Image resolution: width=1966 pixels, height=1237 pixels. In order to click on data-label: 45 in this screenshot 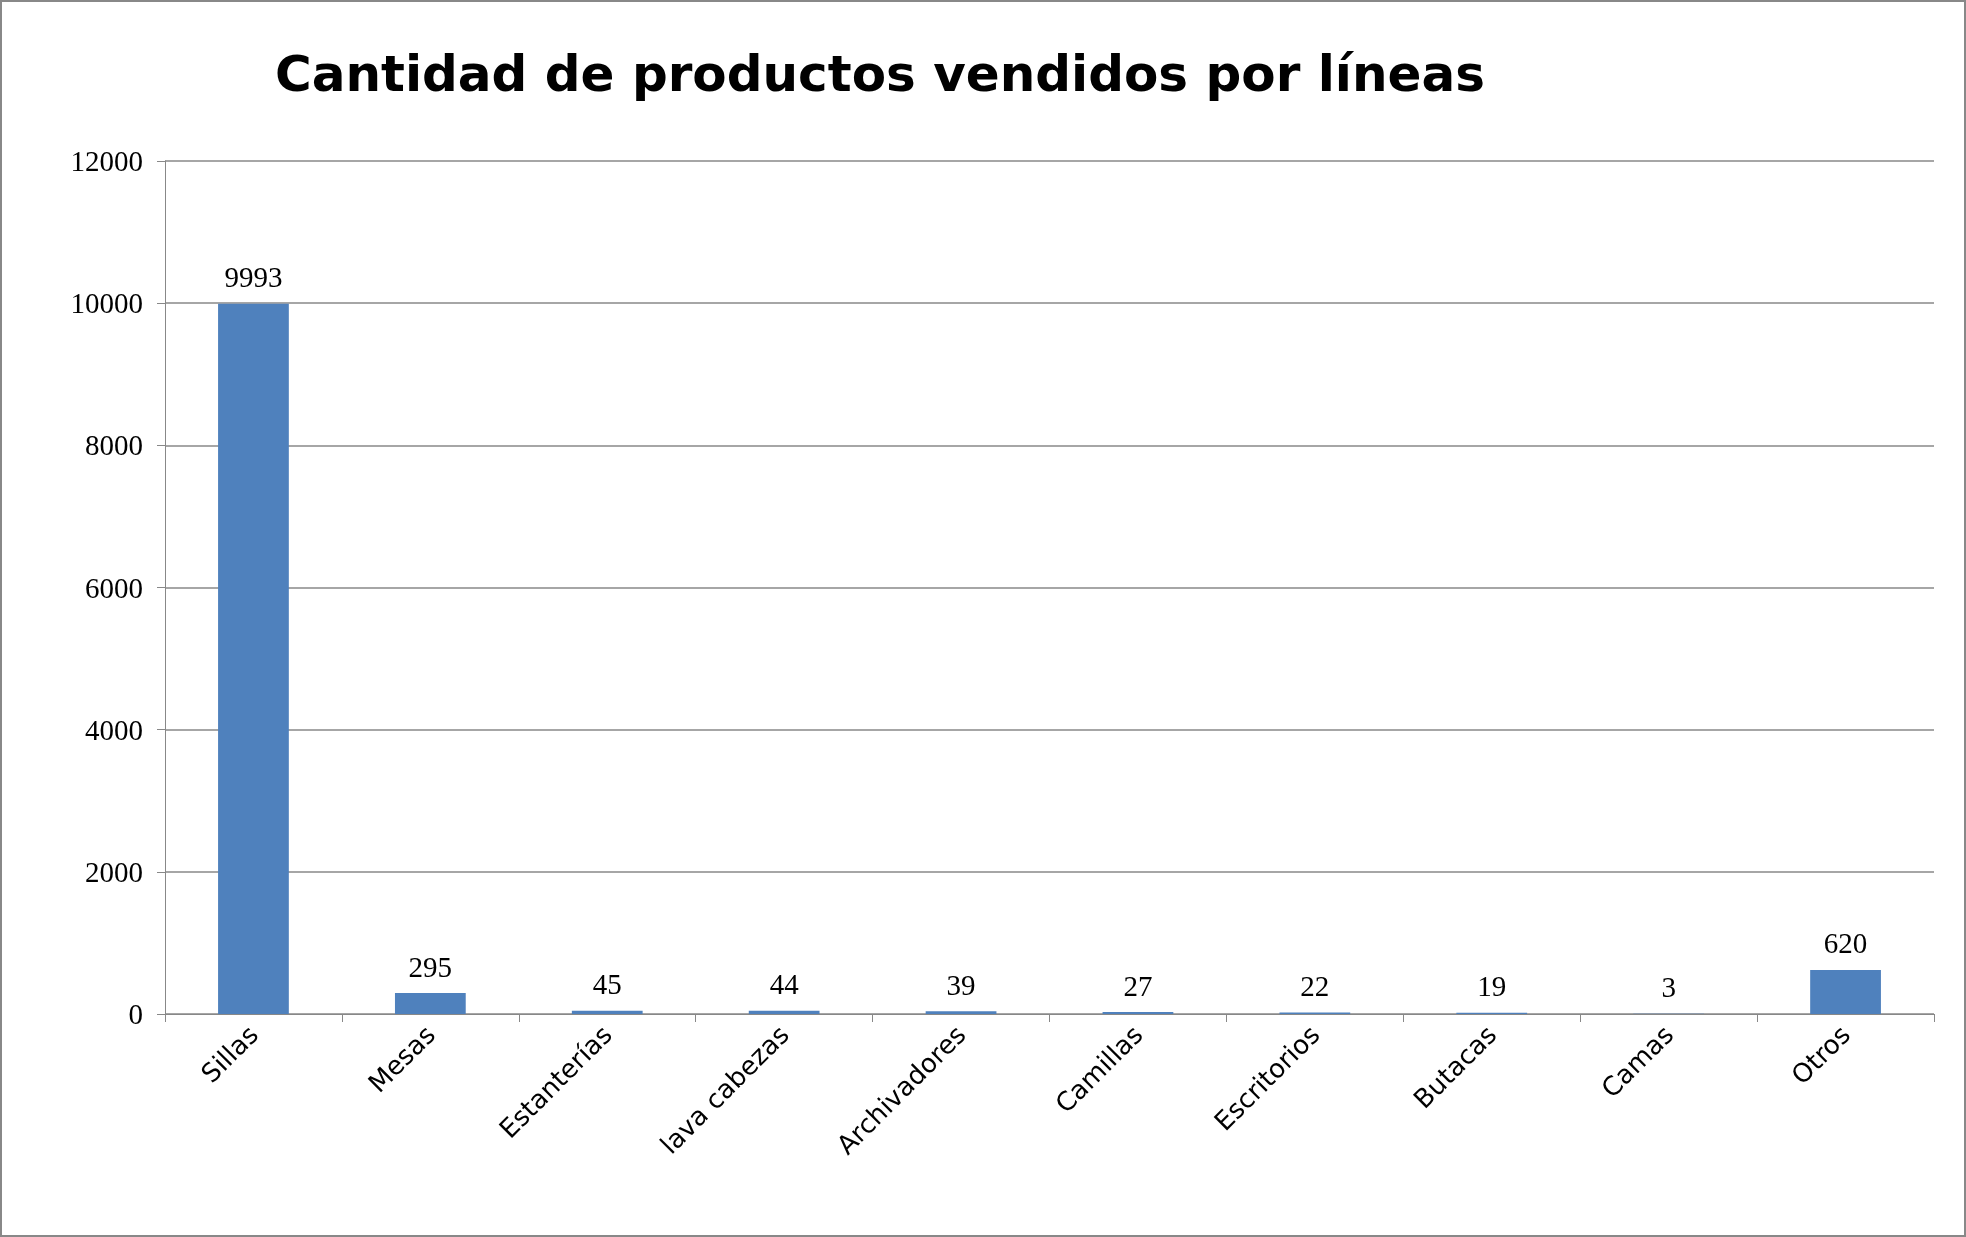, I will do `click(607, 984)`.